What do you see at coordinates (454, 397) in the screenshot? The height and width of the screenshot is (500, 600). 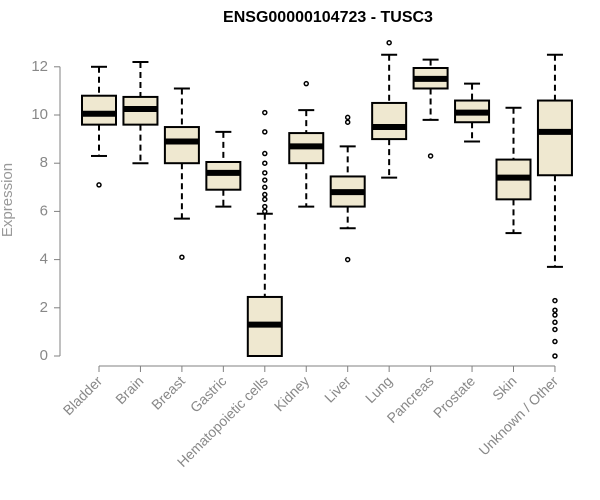 I see `x-tick-label: Prostate` at bounding box center [454, 397].